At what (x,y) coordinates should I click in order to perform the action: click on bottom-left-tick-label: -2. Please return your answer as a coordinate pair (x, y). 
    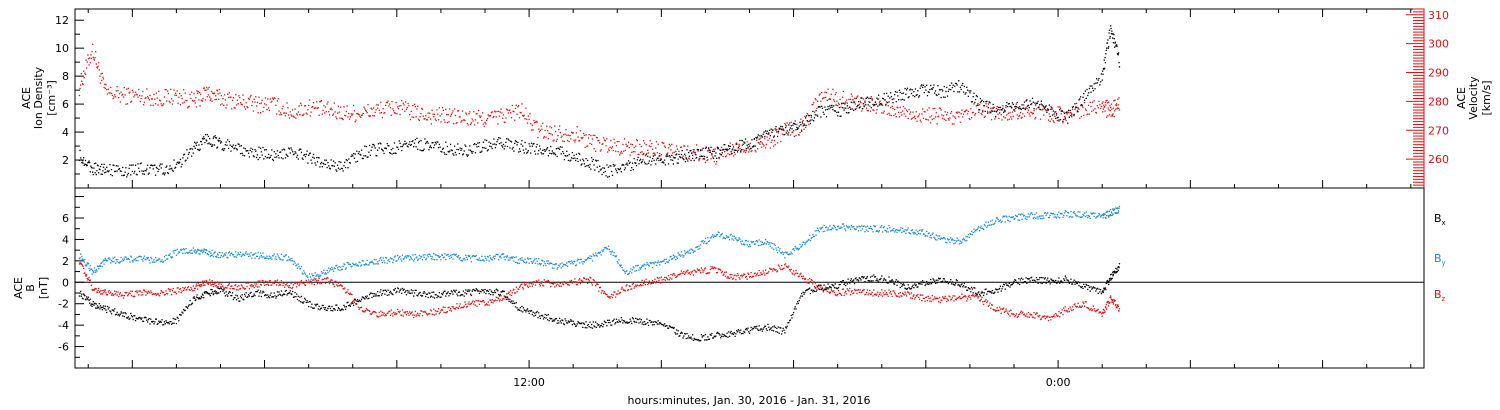
    Looking at the image, I should click on (63, 304).